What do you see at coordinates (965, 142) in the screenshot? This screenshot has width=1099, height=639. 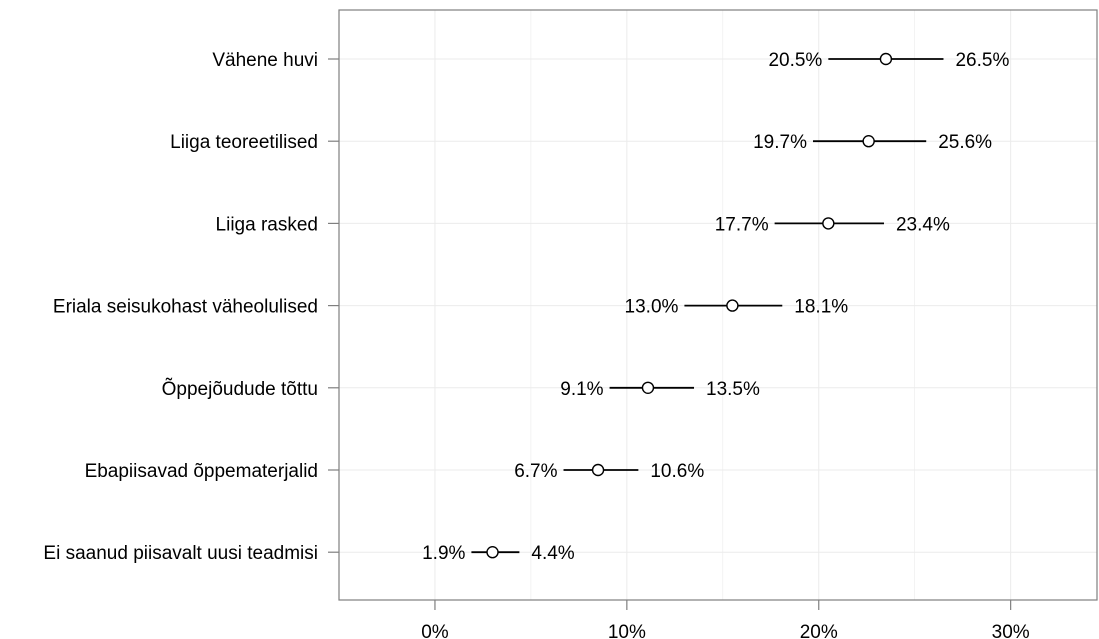 I see `upper-bound-label: 25.6%` at bounding box center [965, 142].